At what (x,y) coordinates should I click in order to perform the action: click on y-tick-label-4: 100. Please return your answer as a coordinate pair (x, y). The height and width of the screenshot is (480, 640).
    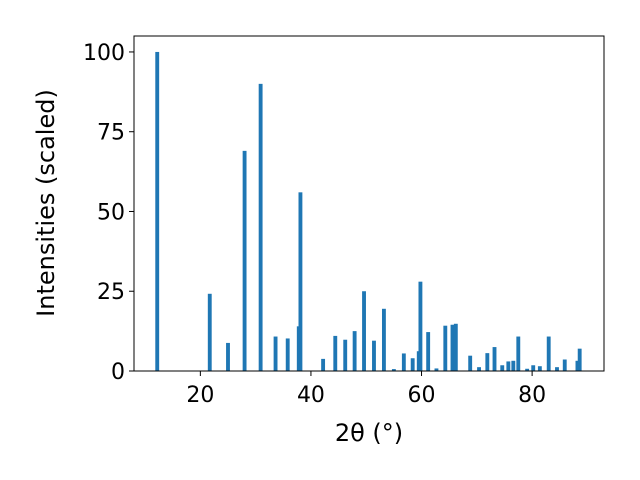
    Looking at the image, I should click on (104, 53).